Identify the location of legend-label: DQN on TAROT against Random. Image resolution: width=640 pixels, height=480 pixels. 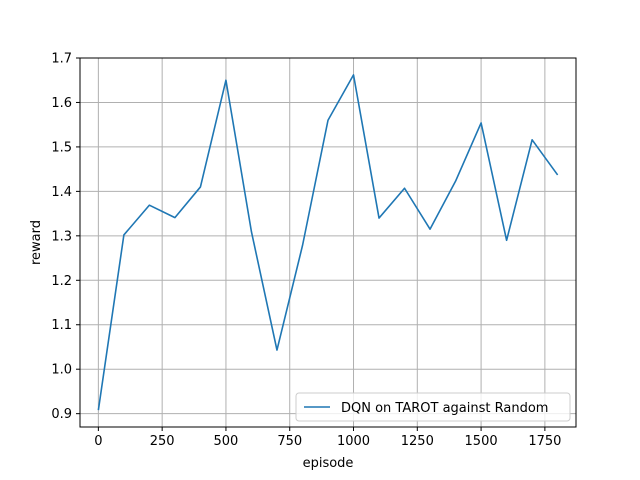
(444, 408).